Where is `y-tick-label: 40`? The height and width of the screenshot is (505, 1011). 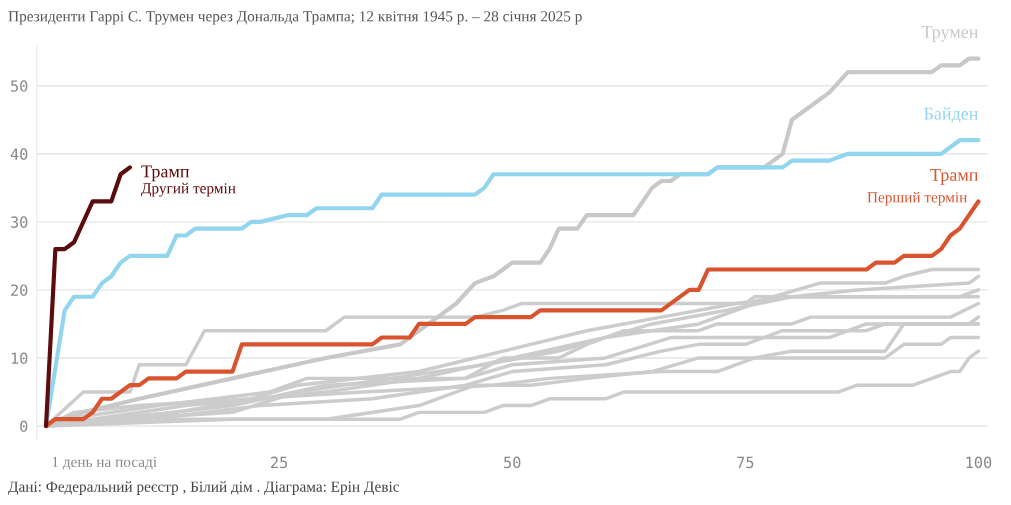
y-tick-label: 40 is located at coordinates (19, 154).